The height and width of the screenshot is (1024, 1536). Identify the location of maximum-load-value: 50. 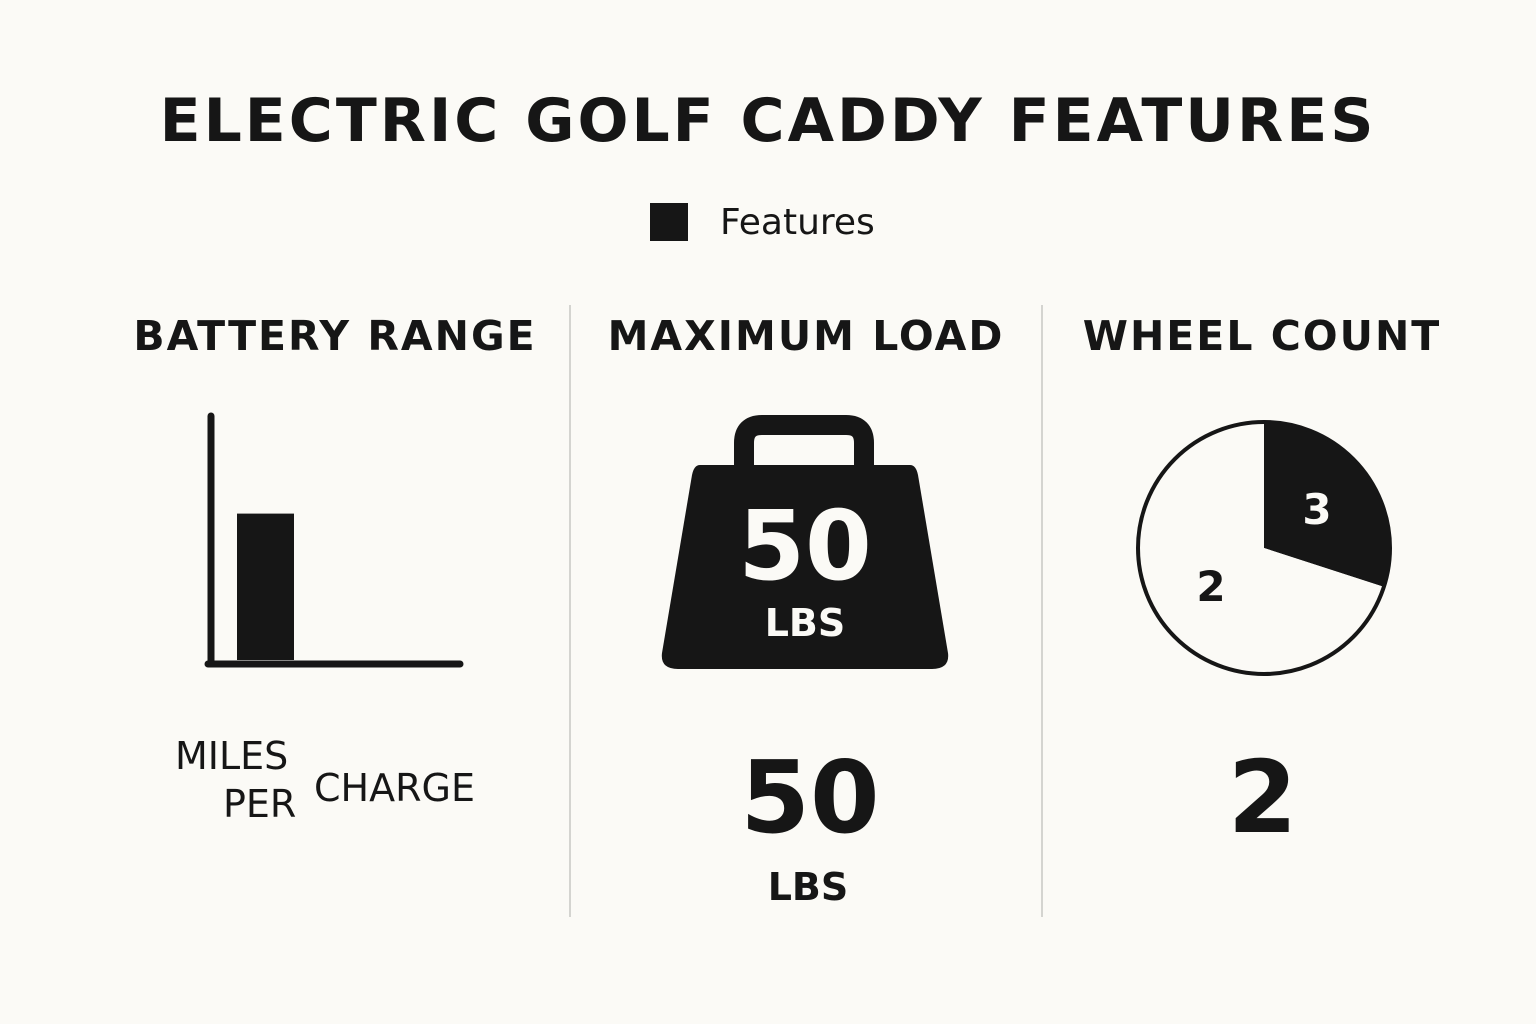
(810, 797).